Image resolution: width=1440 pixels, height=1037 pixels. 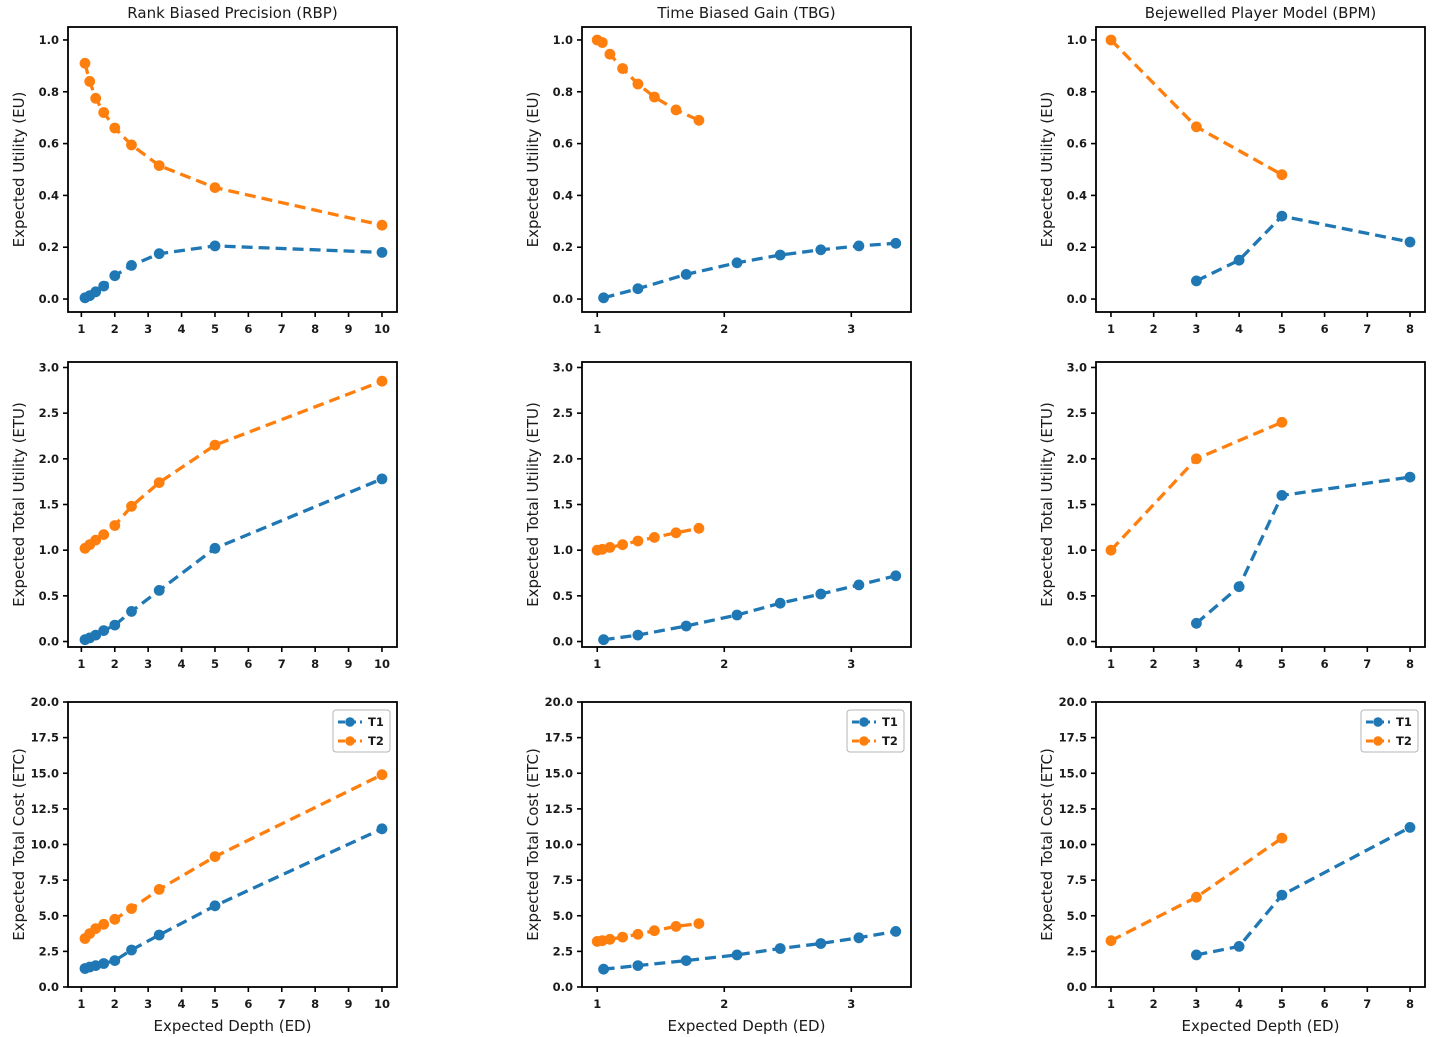 I want to click on legend-label-T1: T1, so click(x=890, y=722).